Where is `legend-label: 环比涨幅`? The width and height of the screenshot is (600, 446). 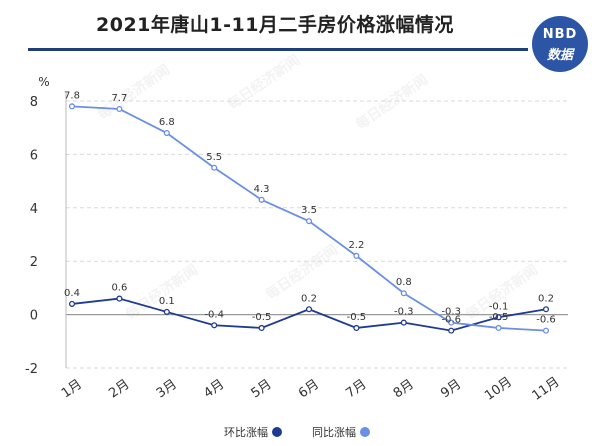
legend-label: 环比涨幅 is located at coordinates (246, 432).